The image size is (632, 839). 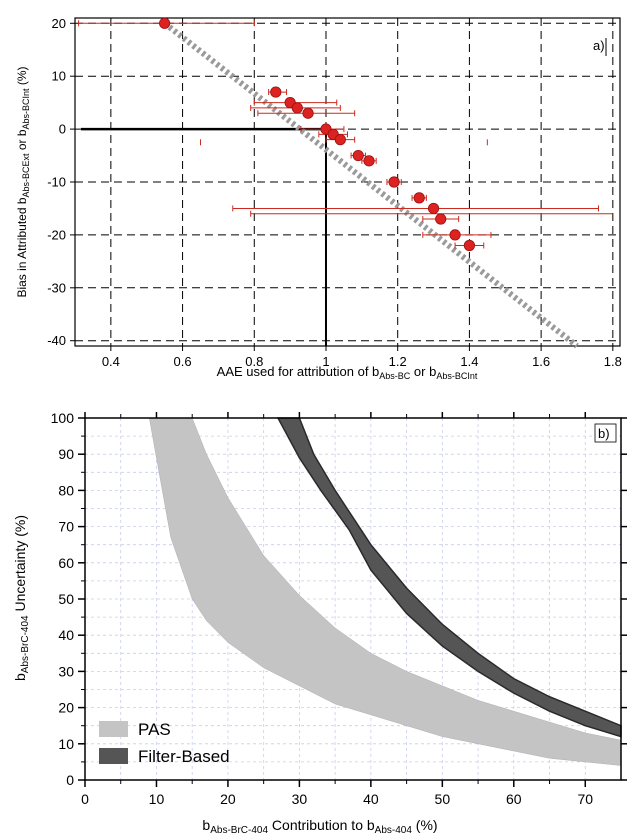 I want to click on y-tick-label: 60, so click(x=66, y=563).